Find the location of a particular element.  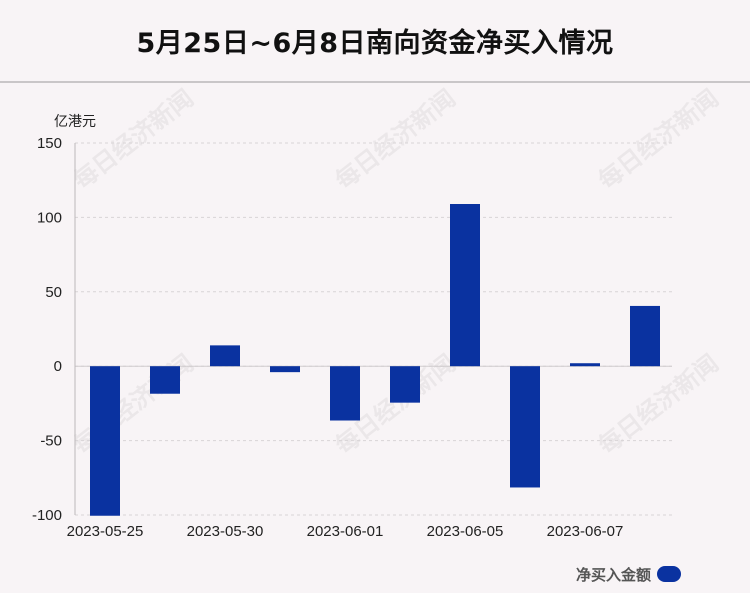

title-divider is located at coordinates (375, 82).